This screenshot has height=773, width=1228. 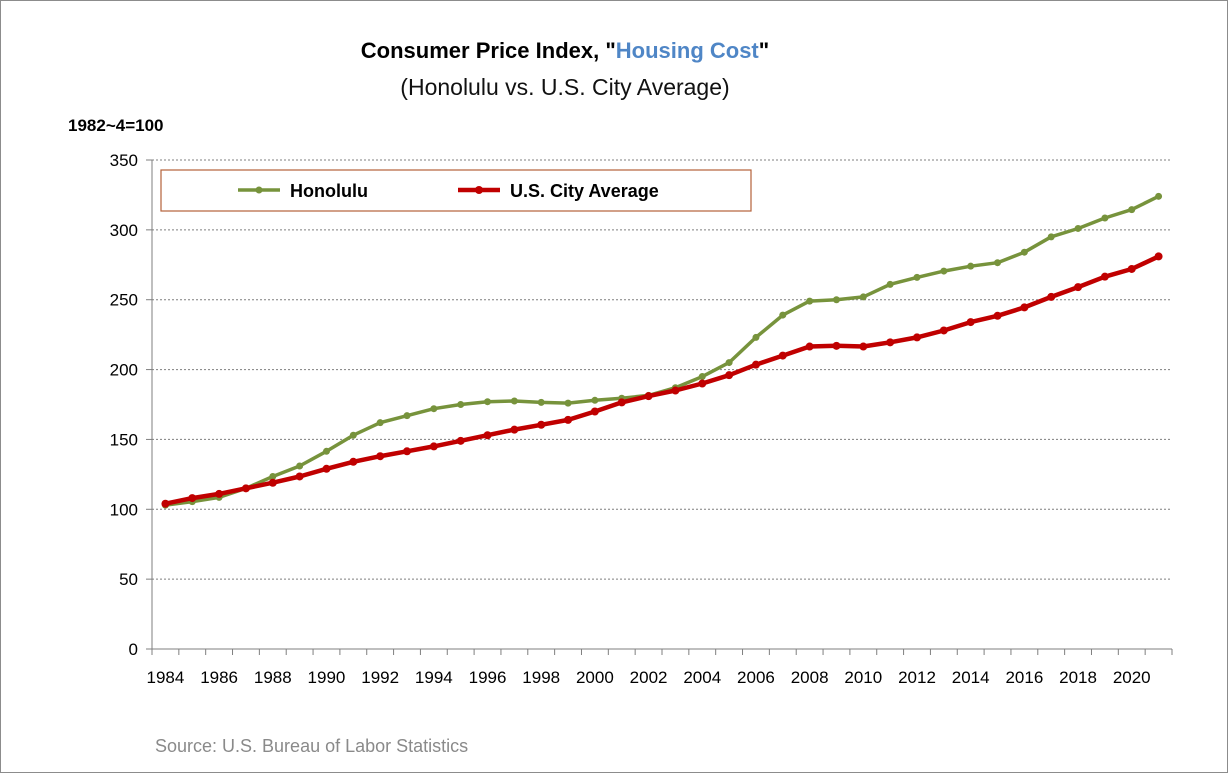 I want to click on y-tick-label: 350, so click(x=124, y=160).